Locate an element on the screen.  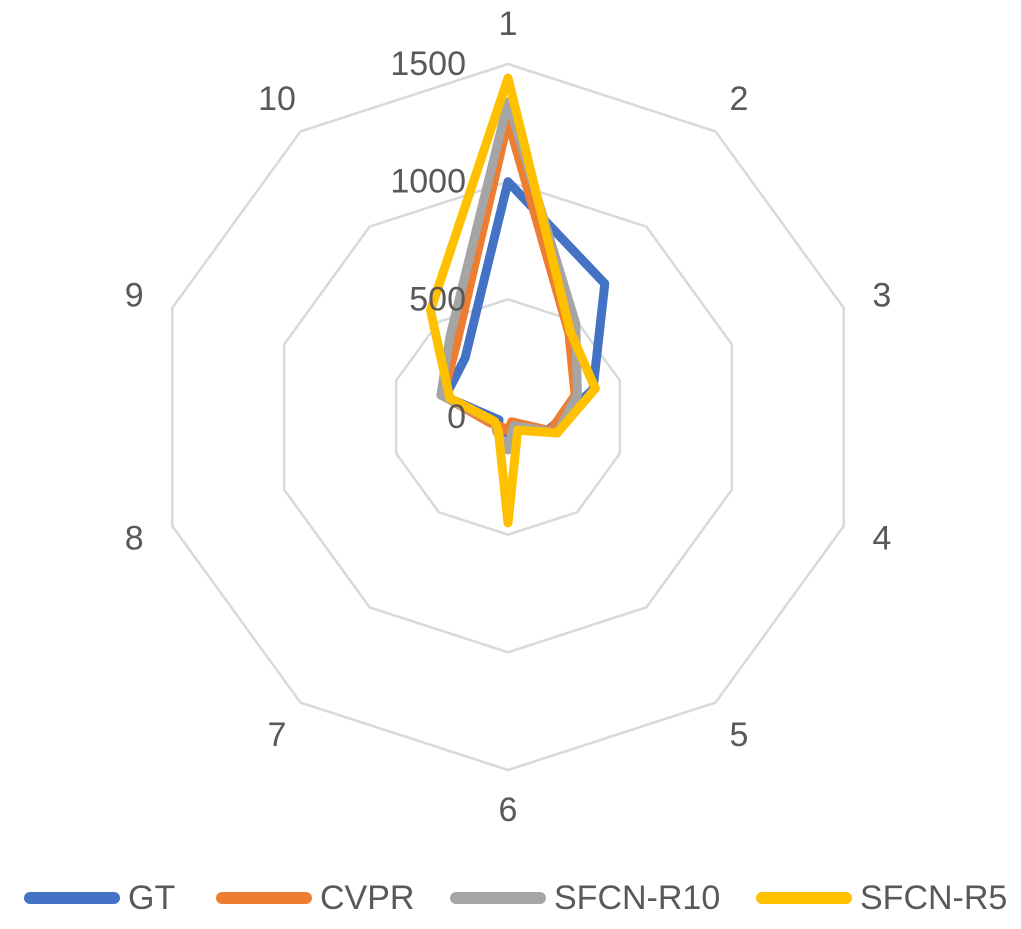
category-label: 10 is located at coordinates (277, 99).